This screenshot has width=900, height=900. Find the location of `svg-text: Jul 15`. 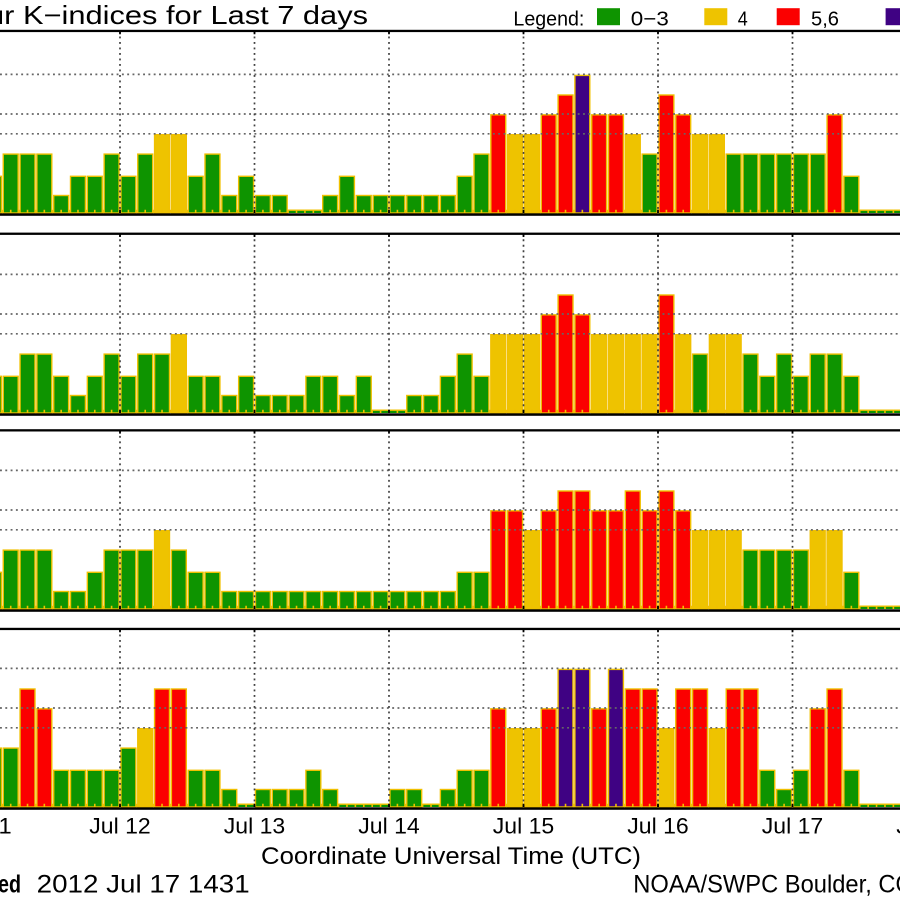

svg-text: Jul 15 is located at coordinates (524, 826).